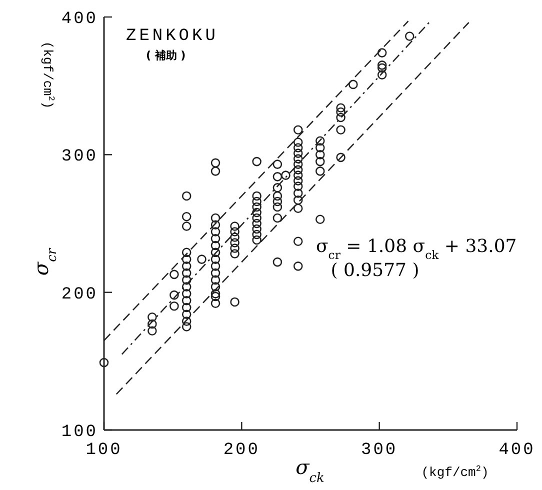 The height and width of the screenshot is (490, 542). I want to click on x-tick-label: 400, so click(517, 450).